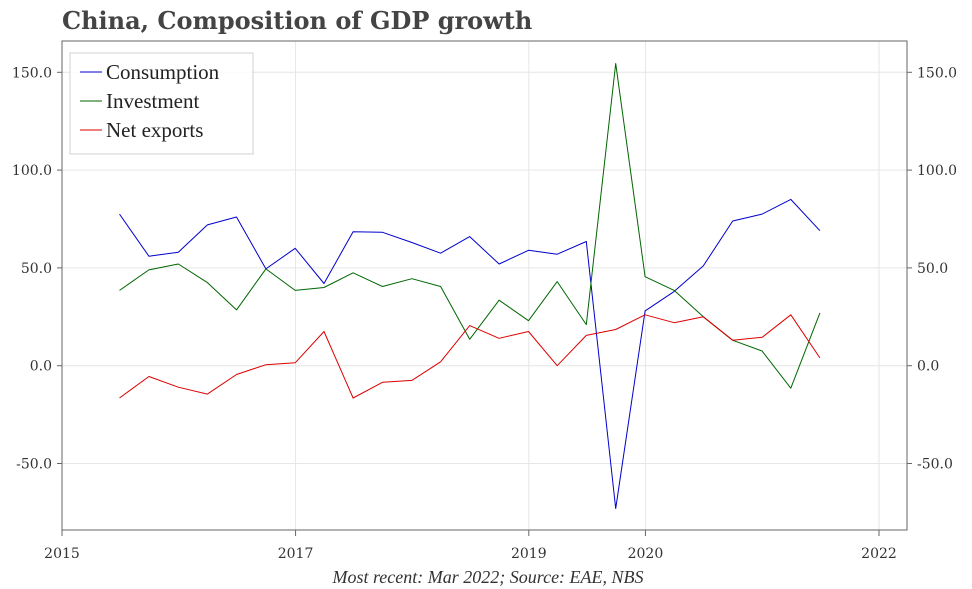 The image size is (972, 589). What do you see at coordinates (62, 554) in the screenshot?
I see `x-tick-label: 2015` at bounding box center [62, 554].